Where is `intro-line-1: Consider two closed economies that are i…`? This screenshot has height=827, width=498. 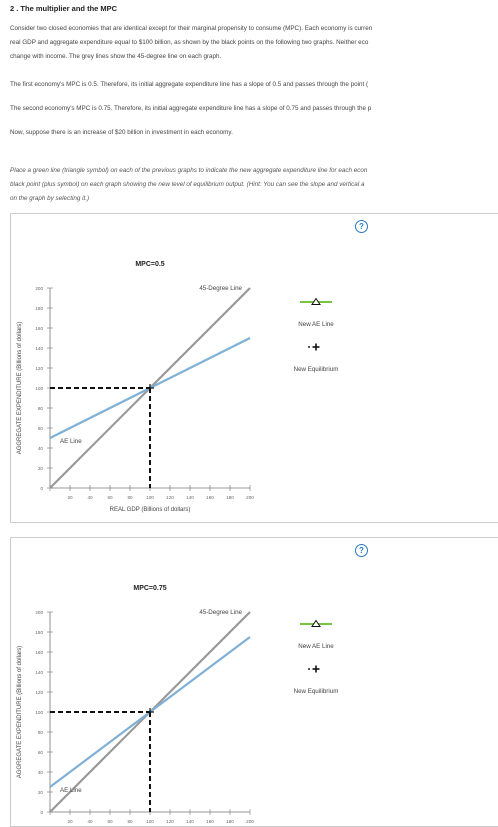 intro-line-1: Consider two closed economies that are i… is located at coordinates (191, 28).